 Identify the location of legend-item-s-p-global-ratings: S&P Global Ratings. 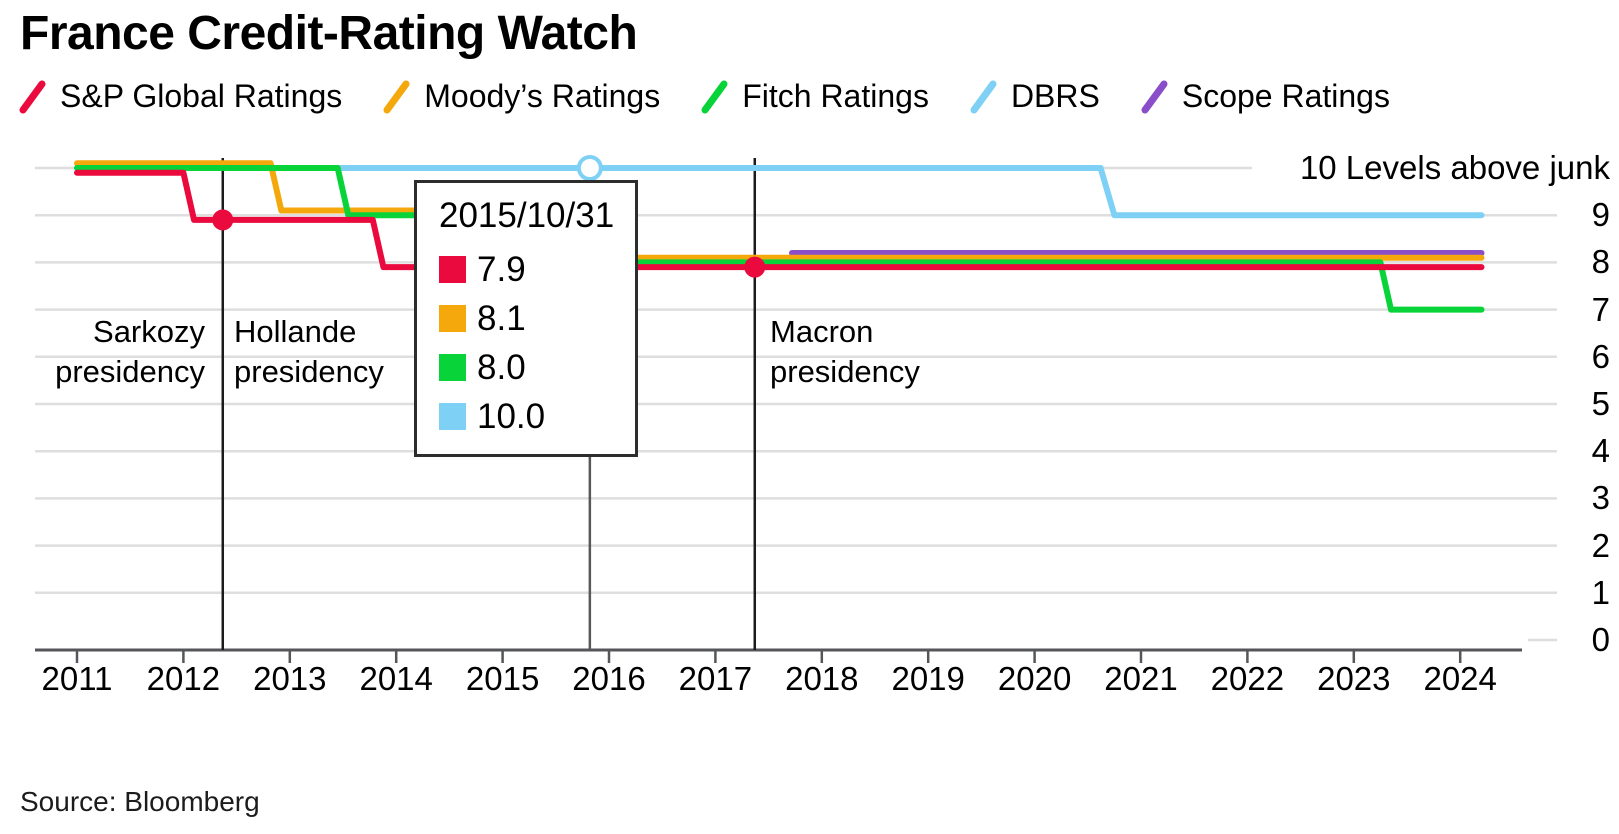
(180, 96).